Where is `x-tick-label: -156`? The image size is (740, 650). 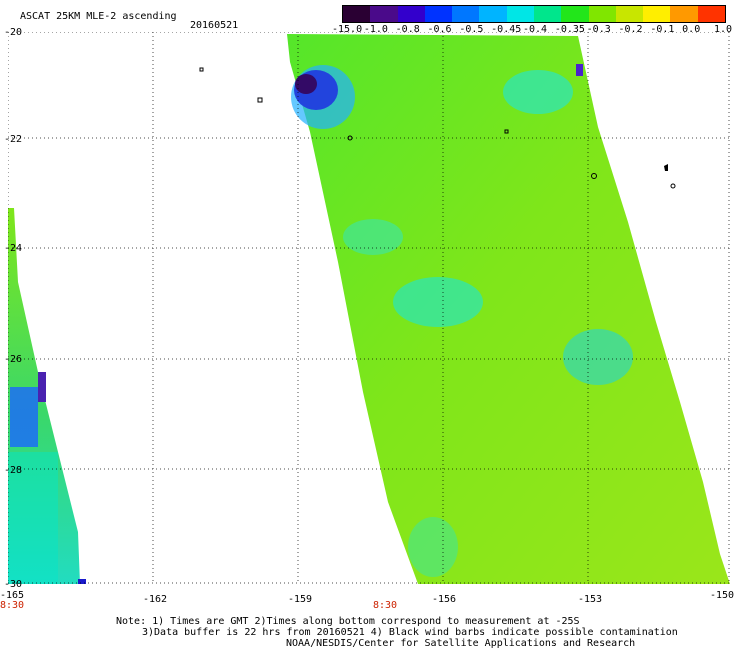
x-tick-label: -156 is located at coordinates (444, 599).